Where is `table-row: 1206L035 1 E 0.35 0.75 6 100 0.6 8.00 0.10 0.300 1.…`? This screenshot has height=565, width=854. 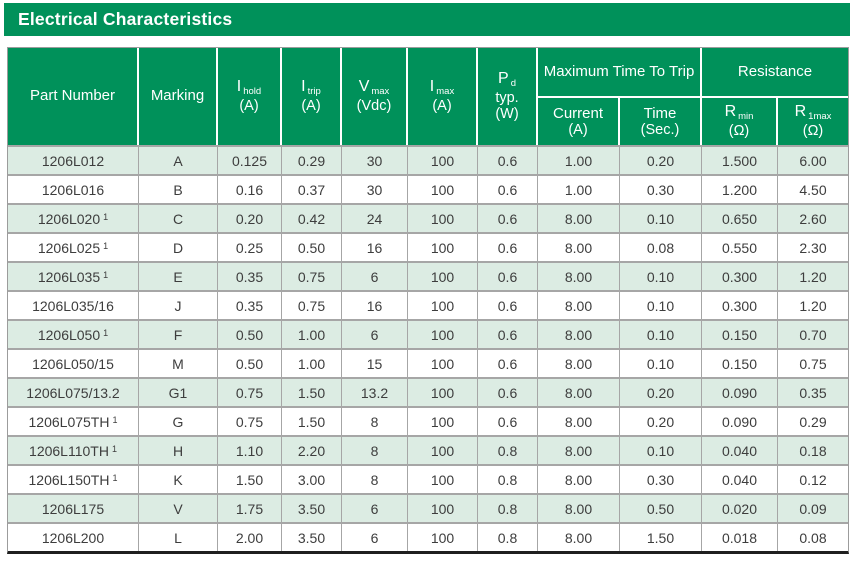 table-row: 1206L035 1 E 0.35 0.75 6 100 0.6 8.00 0.10 0.300 1.… is located at coordinates (428, 275).